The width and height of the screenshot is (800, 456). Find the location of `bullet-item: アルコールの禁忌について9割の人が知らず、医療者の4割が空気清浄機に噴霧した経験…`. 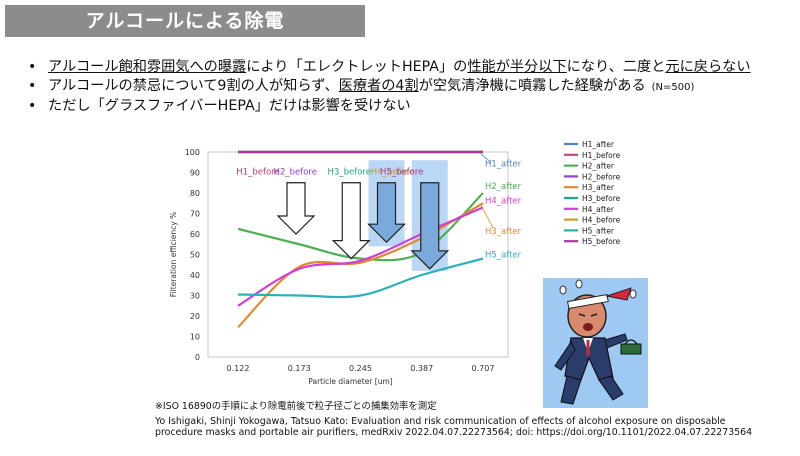

bullet-item: アルコールの禁忌について9割の人が知らず、医療者の4割が空気清浄機に噴霧した経験… is located at coordinates (411, 87).